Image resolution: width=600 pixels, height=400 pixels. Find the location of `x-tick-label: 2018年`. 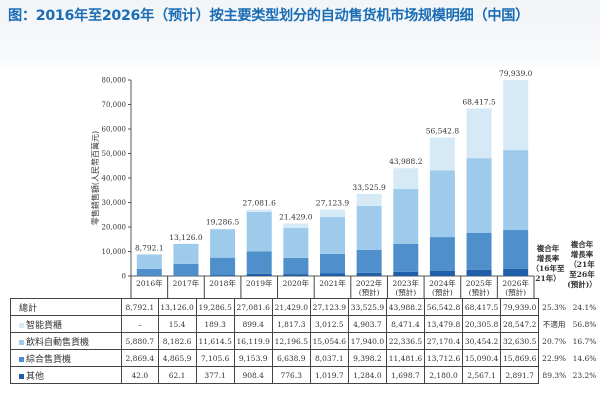

x-tick-label: 2018年 is located at coordinates (222, 283).